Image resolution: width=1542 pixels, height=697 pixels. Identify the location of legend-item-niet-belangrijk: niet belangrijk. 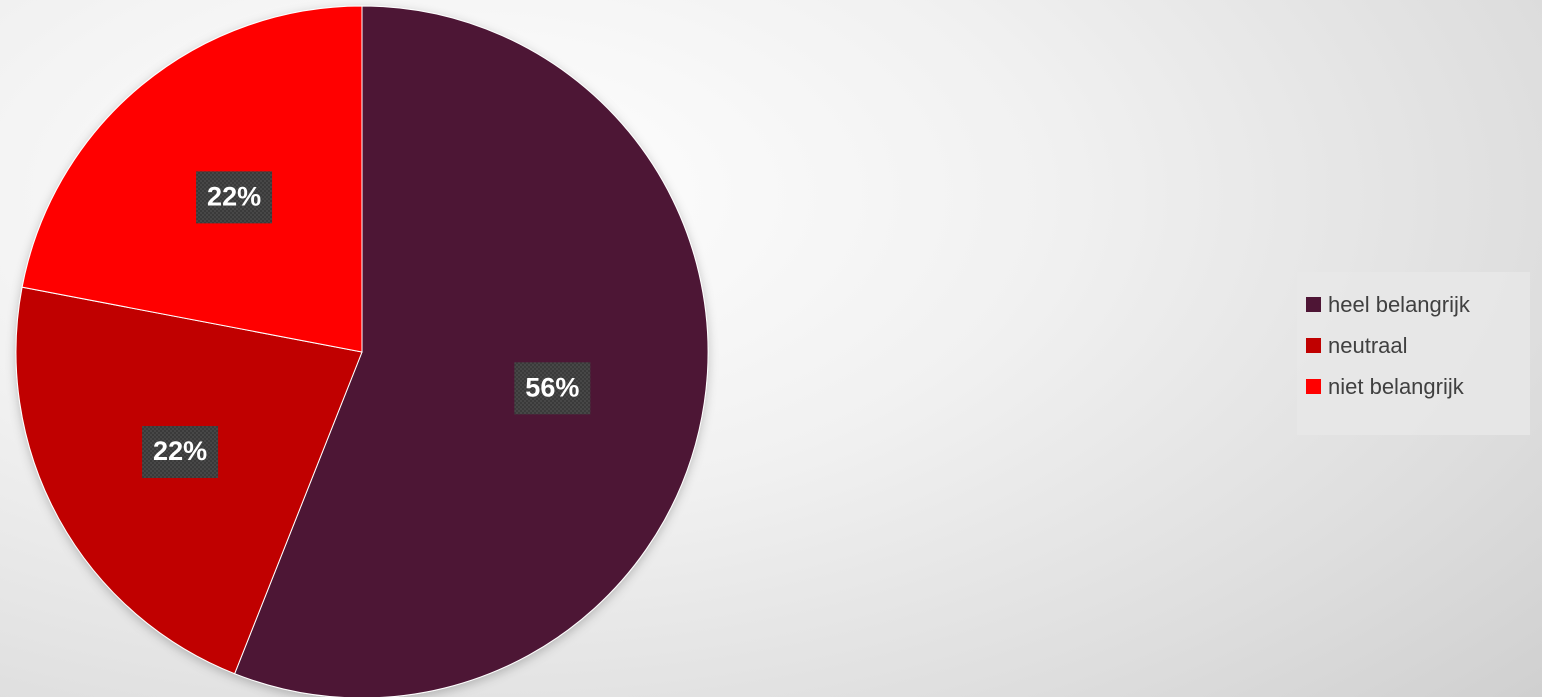
(1418, 386).